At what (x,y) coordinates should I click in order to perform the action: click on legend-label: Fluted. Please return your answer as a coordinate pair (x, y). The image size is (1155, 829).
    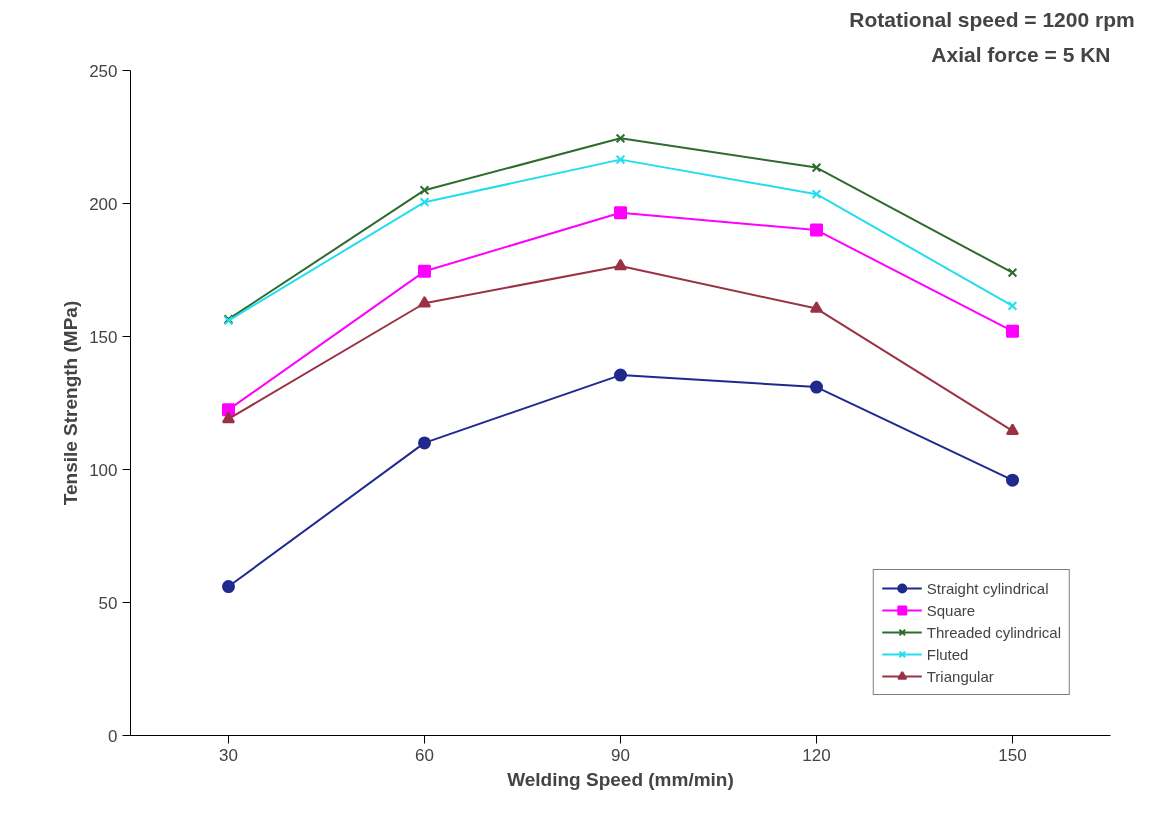
    Looking at the image, I should click on (947, 654).